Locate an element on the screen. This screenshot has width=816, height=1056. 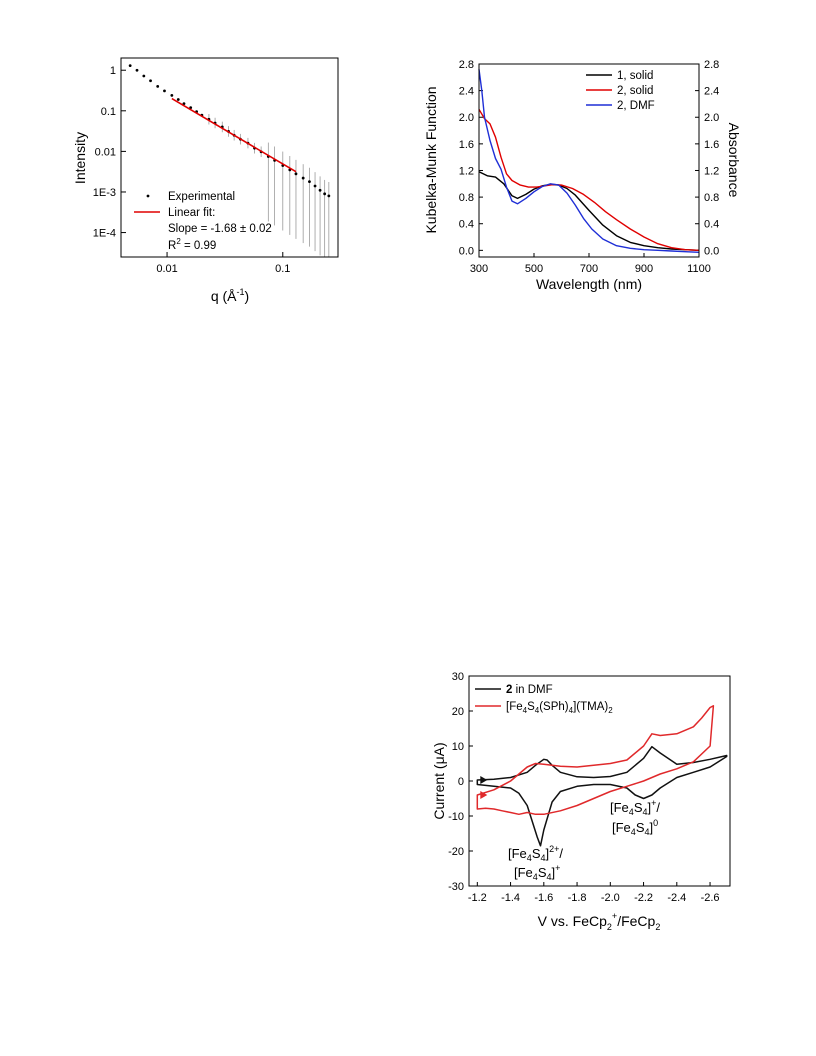
uvvis-x-tick-label: 500 is located at coordinates (534, 269).